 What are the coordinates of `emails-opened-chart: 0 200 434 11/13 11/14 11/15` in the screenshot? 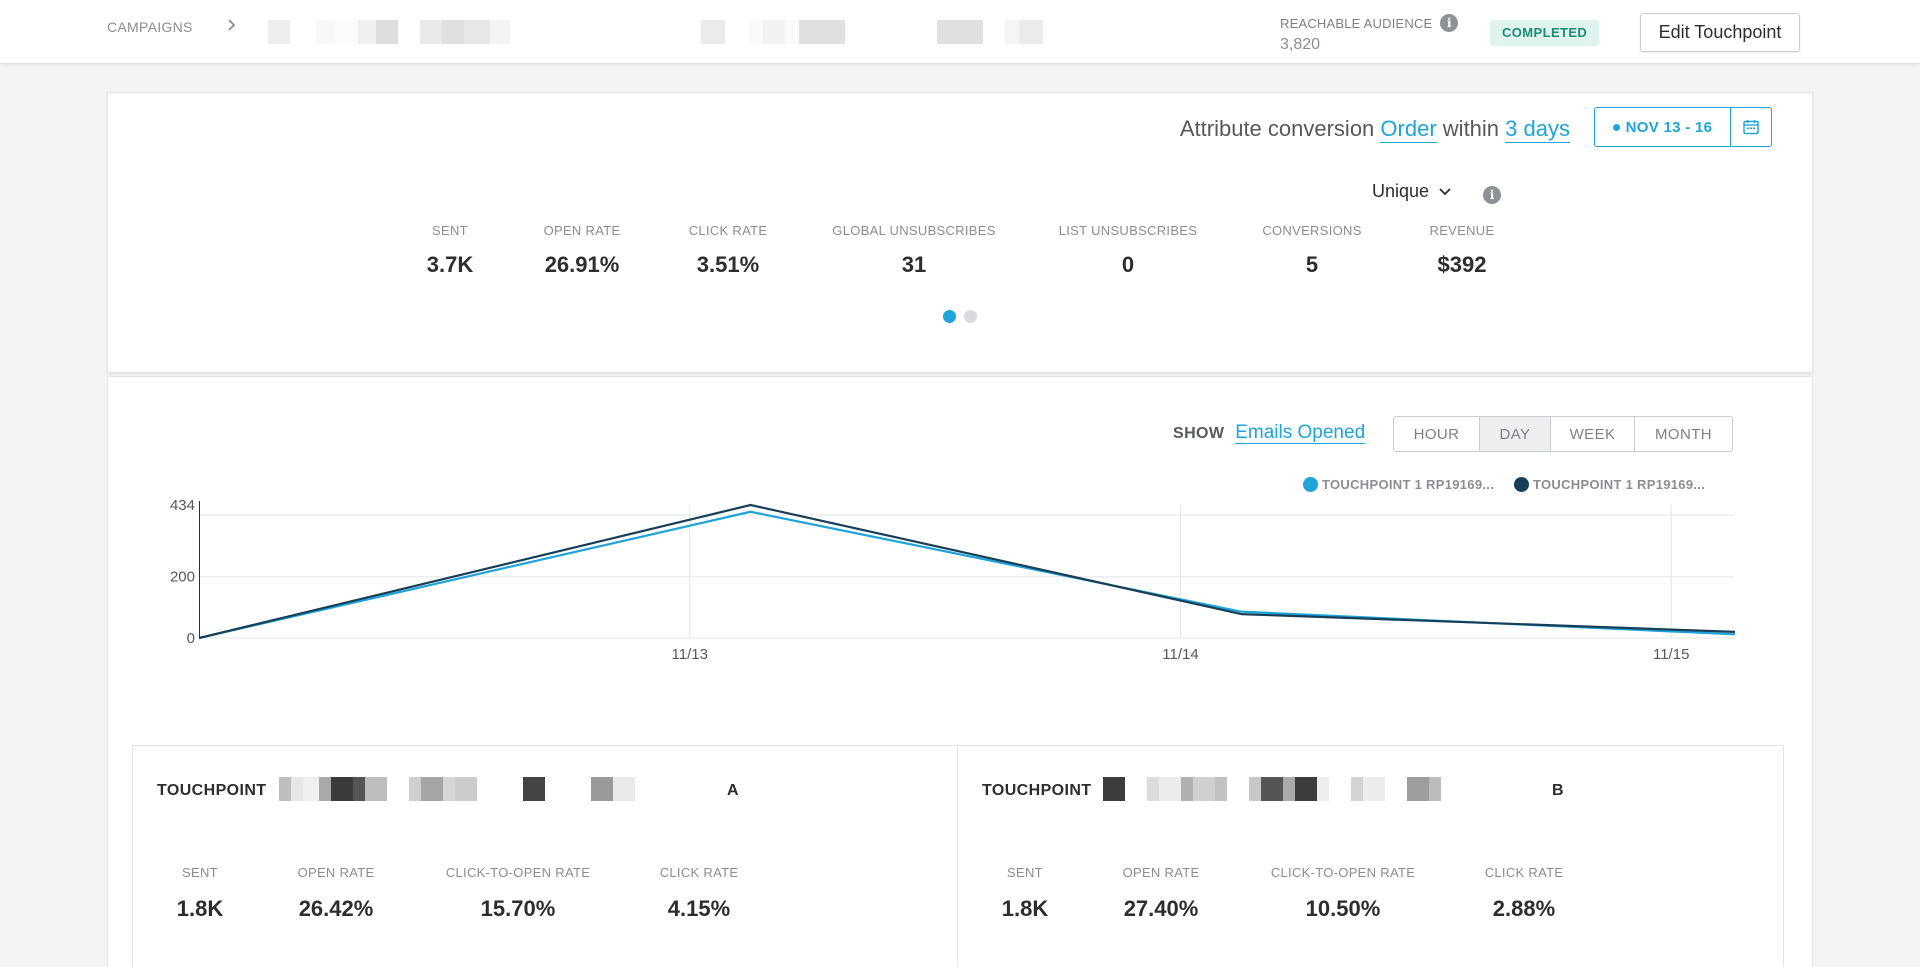 It's located at (953, 580).